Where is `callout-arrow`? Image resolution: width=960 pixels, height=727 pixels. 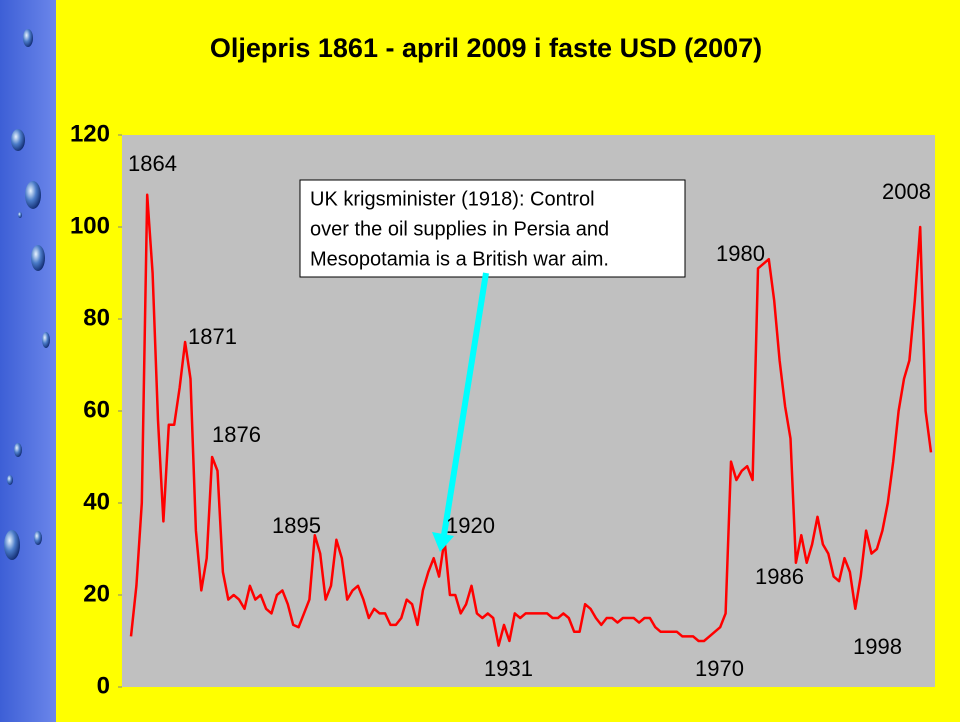
callout-arrow is located at coordinates (460, 412).